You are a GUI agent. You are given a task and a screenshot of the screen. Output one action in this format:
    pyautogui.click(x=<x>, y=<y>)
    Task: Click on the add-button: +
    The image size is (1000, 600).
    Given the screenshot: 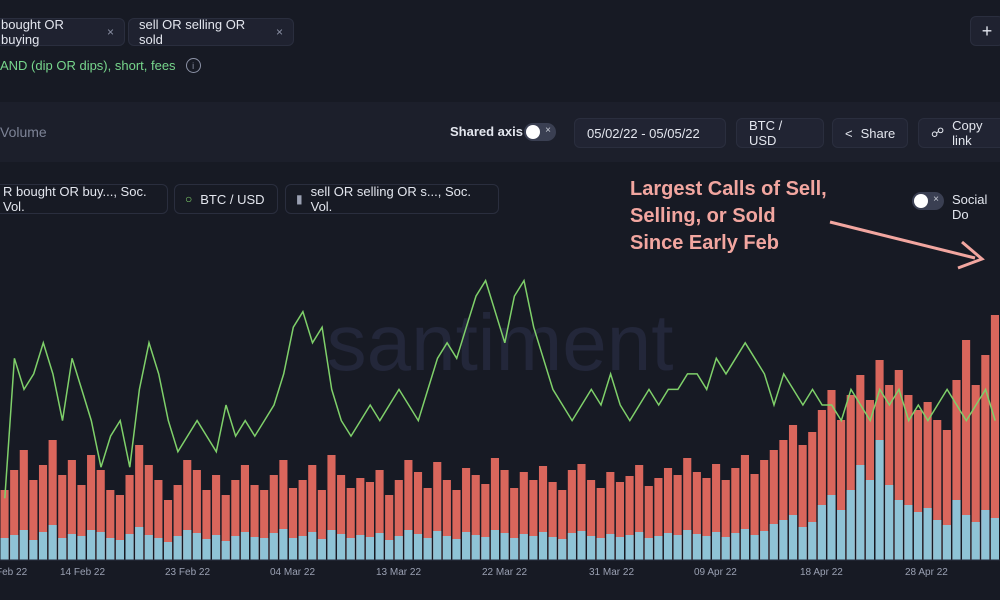 What is the action you would take?
    pyautogui.click(x=985, y=31)
    